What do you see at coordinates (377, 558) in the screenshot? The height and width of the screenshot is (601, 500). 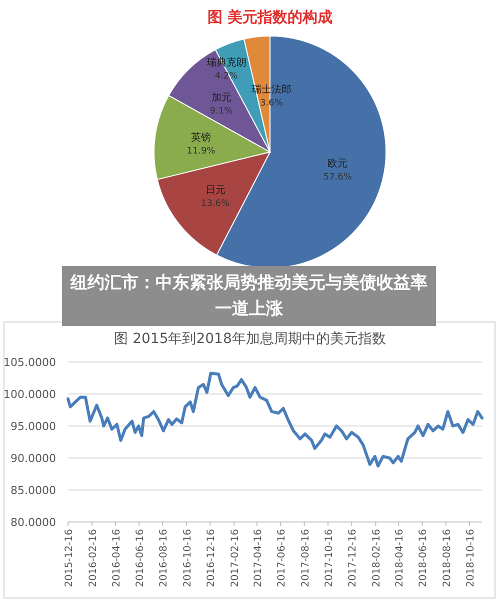 I see `x-tick-label: 2018-02-16` at bounding box center [377, 558].